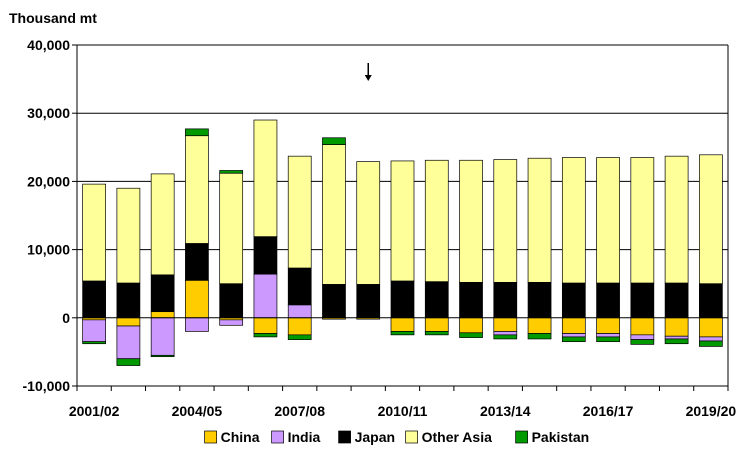 Image resolution: width=746 pixels, height=452 pixels. I want to click on legend-label-india: India, so click(304, 437).